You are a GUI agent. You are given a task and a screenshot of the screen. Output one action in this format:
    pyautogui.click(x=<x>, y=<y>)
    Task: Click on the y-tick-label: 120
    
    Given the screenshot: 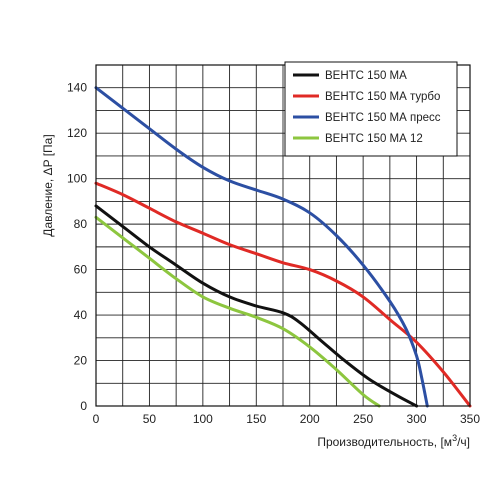 What is the action you would take?
    pyautogui.click(x=77, y=133)
    